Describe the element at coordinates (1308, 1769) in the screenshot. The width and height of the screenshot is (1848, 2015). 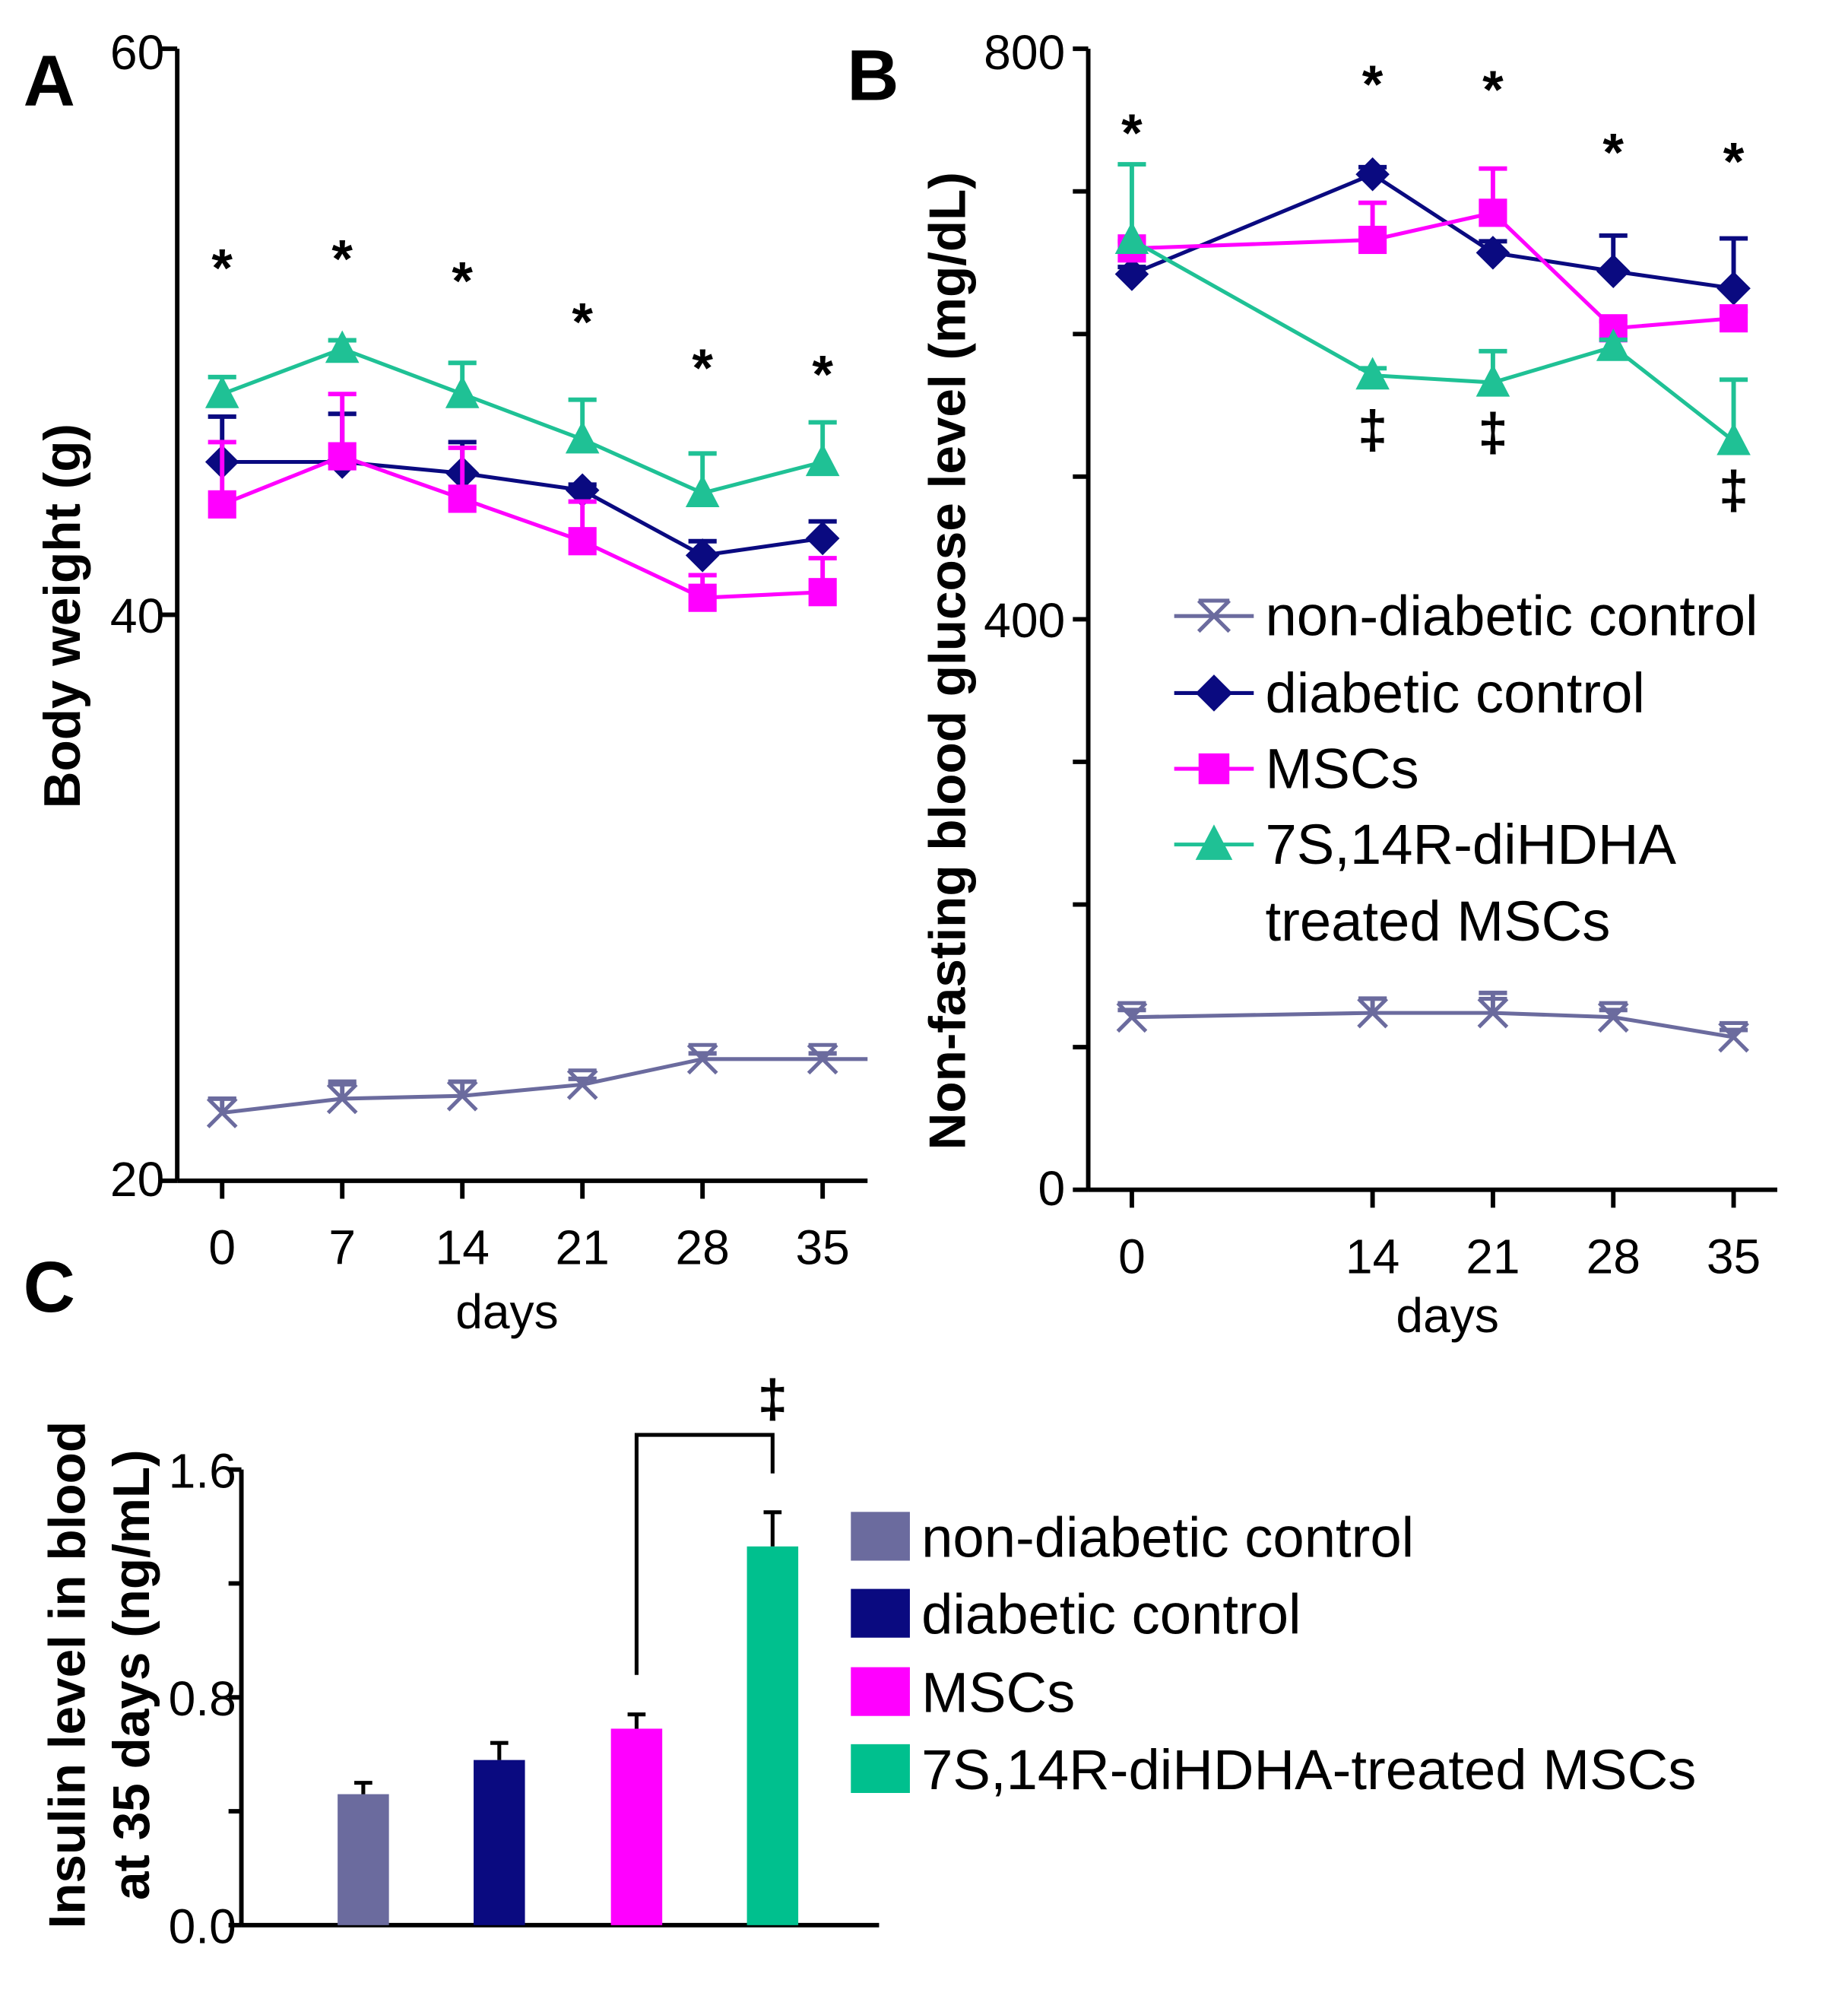
I see `legend-label: 7S,14R-diHDHA-treated MSCs` at that location.